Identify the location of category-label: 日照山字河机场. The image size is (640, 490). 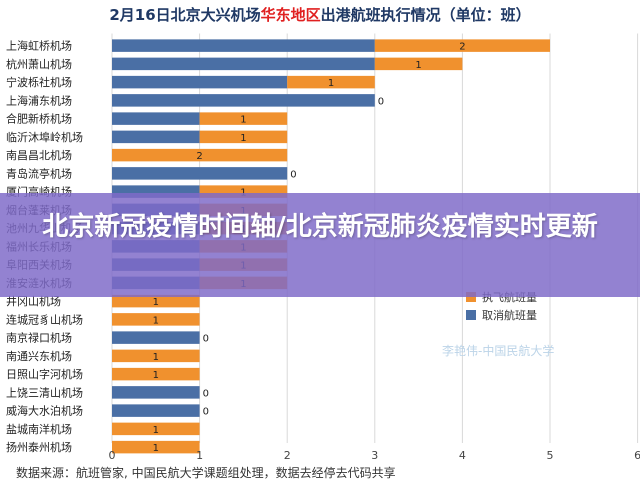
(44, 374).